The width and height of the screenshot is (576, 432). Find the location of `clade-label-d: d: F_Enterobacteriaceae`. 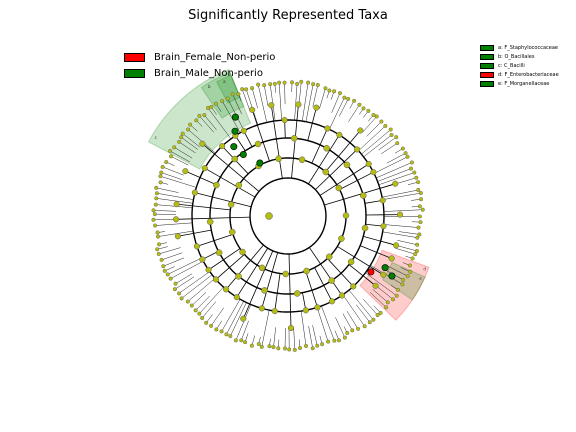

clade-label-d: d: F_Enterobacteriaceae is located at coordinates (528, 75).